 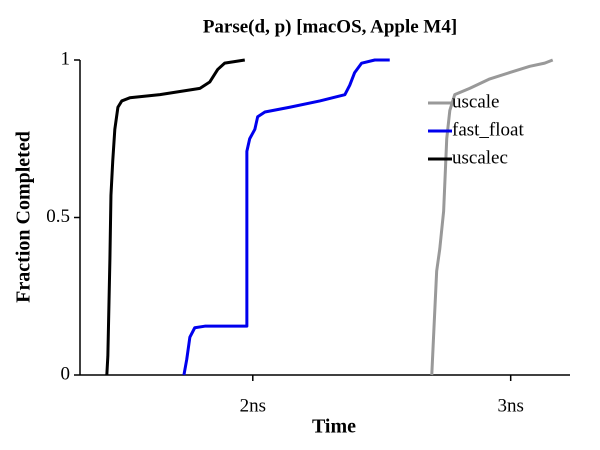 What do you see at coordinates (330, 26) in the screenshot?
I see `chart-title: Parse(d, p) [macOS, Apple M4]` at bounding box center [330, 26].